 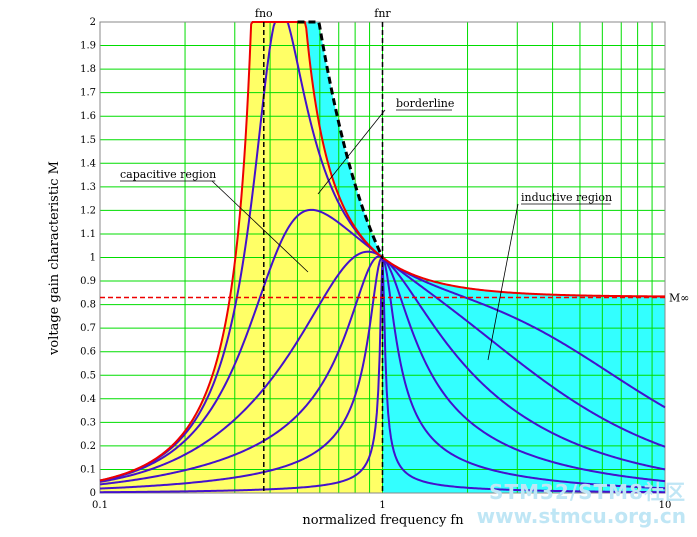 What do you see at coordinates (665, 505) in the screenshot?
I see `x-tick-label: 10` at bounding box center [665, 505].